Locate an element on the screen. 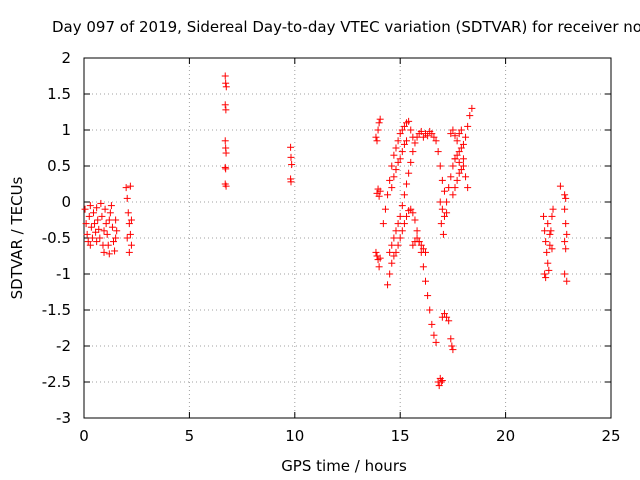 This screenshot has height=480, width=640. y-tick-label: -3 is located at coordinates (63, 418).